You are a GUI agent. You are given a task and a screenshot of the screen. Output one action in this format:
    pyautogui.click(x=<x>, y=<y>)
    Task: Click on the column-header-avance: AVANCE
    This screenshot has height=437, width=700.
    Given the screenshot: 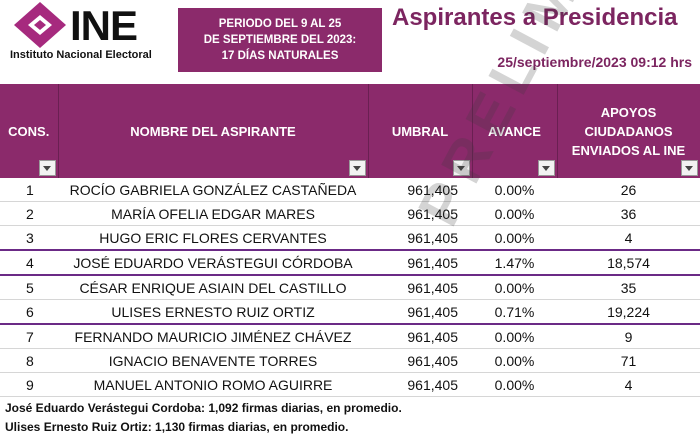 What is the action you would take?
    pyautogui.click(x=515, y=131)
    